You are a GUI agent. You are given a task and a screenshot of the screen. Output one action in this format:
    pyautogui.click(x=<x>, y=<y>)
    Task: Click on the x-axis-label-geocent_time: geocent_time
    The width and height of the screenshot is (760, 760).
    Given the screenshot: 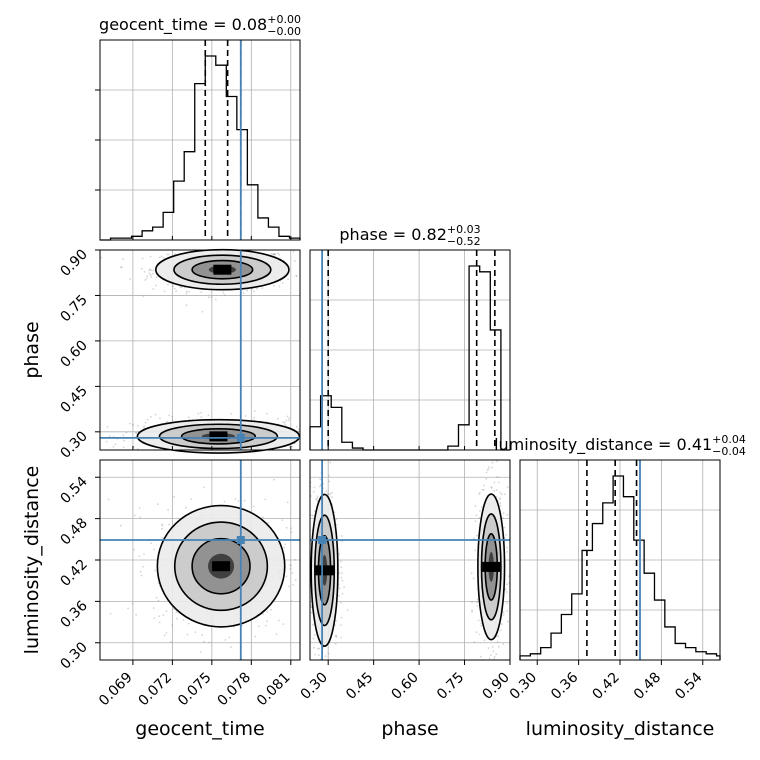 What is the action you would take?
    pyautogui.click(x=199, y=729)
    